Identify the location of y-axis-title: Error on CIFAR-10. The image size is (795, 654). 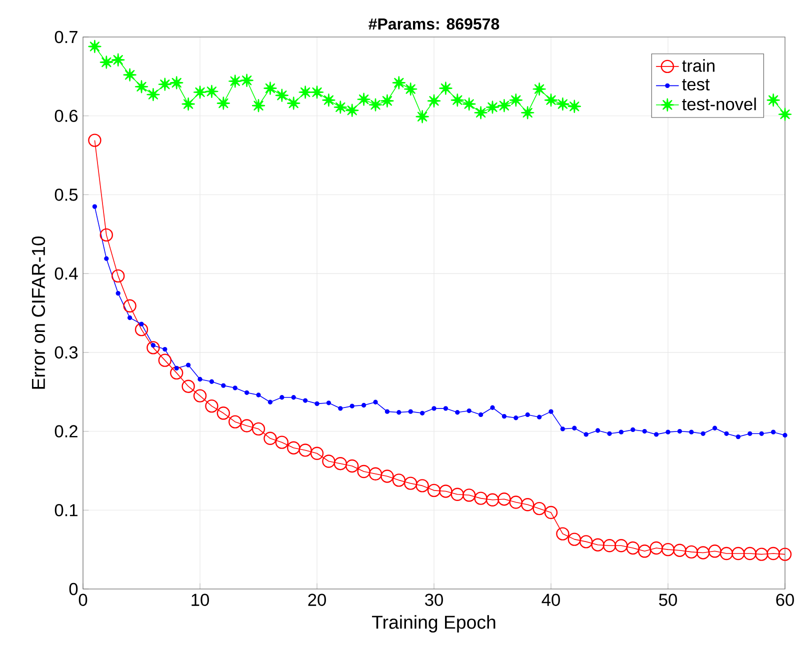
(39, 312).